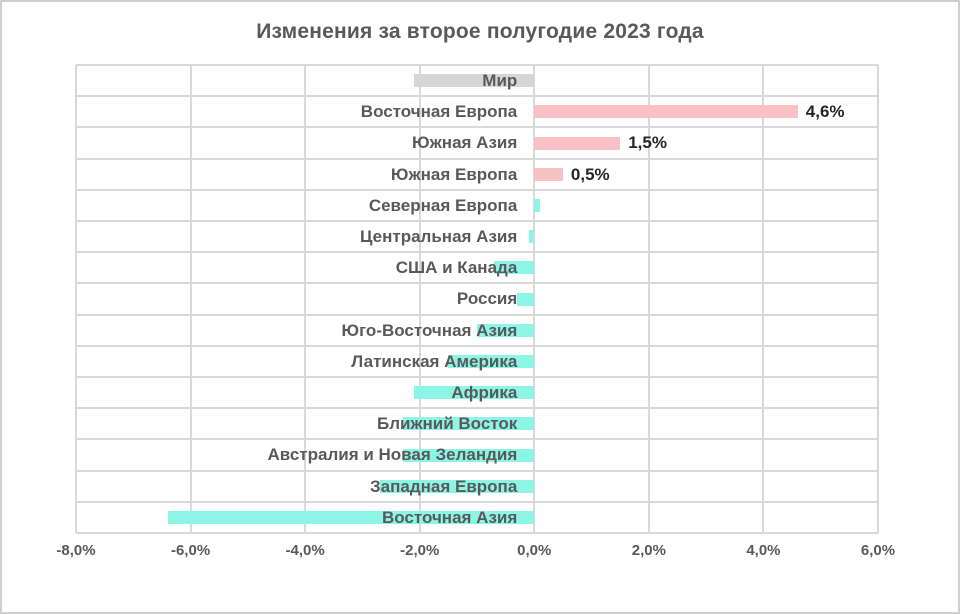 The height and width of the screenshot is (614, 960). Describe the element at coordinates (305, 550) in the screenshot. I see `x-axis-tick-label: -4,0%` at that location.